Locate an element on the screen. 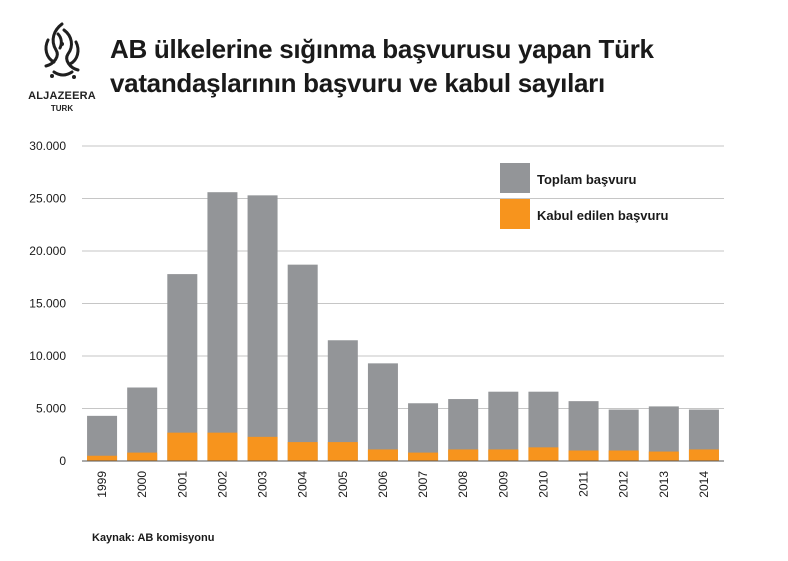  x-tick-label: 2006 is located at coordinates (383, 484).